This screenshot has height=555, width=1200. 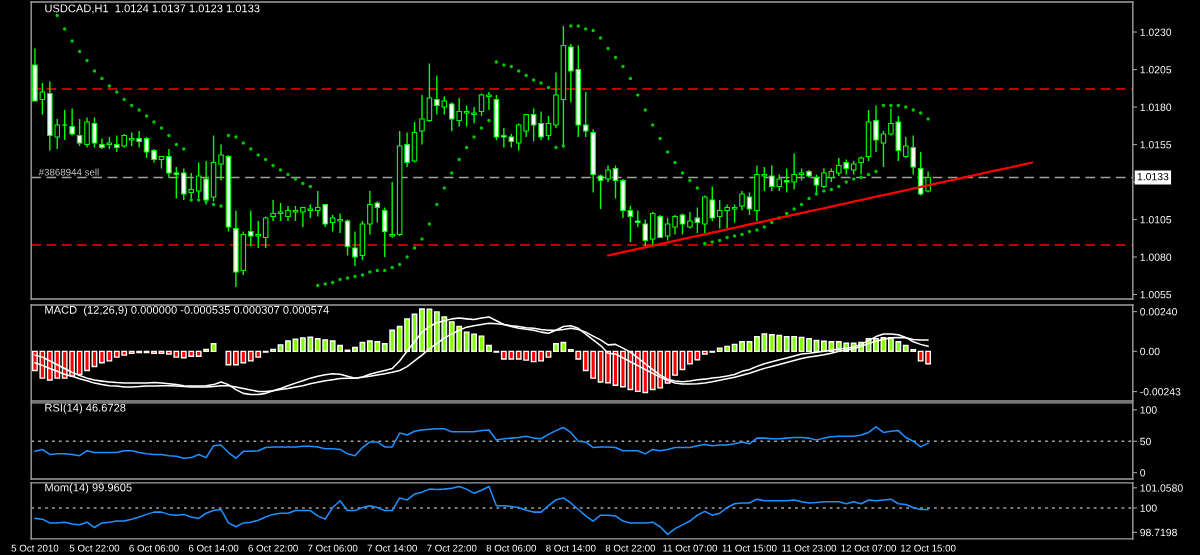 I want to click on x-tick-label: 7 Oct 06:00, so click(x=333, y=548).